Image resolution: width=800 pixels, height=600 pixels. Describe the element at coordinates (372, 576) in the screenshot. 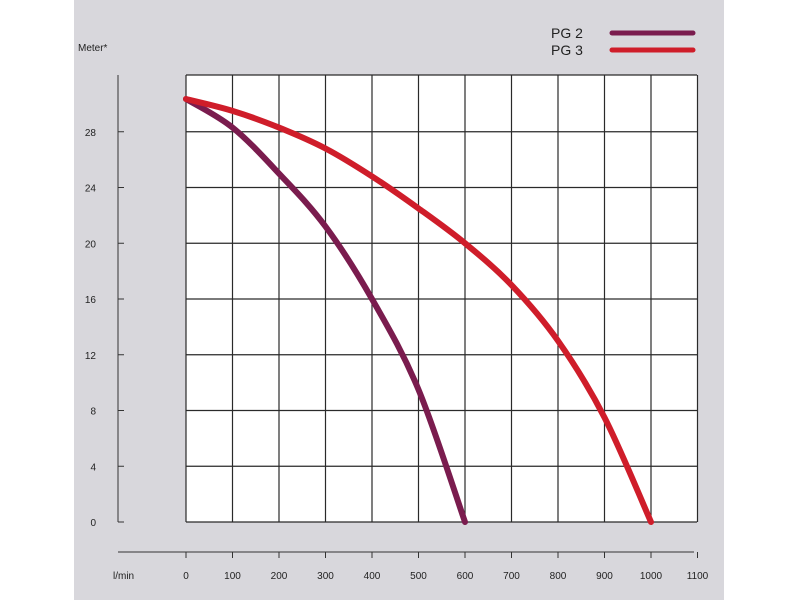

I see `x-tick-label: 400` at that location.